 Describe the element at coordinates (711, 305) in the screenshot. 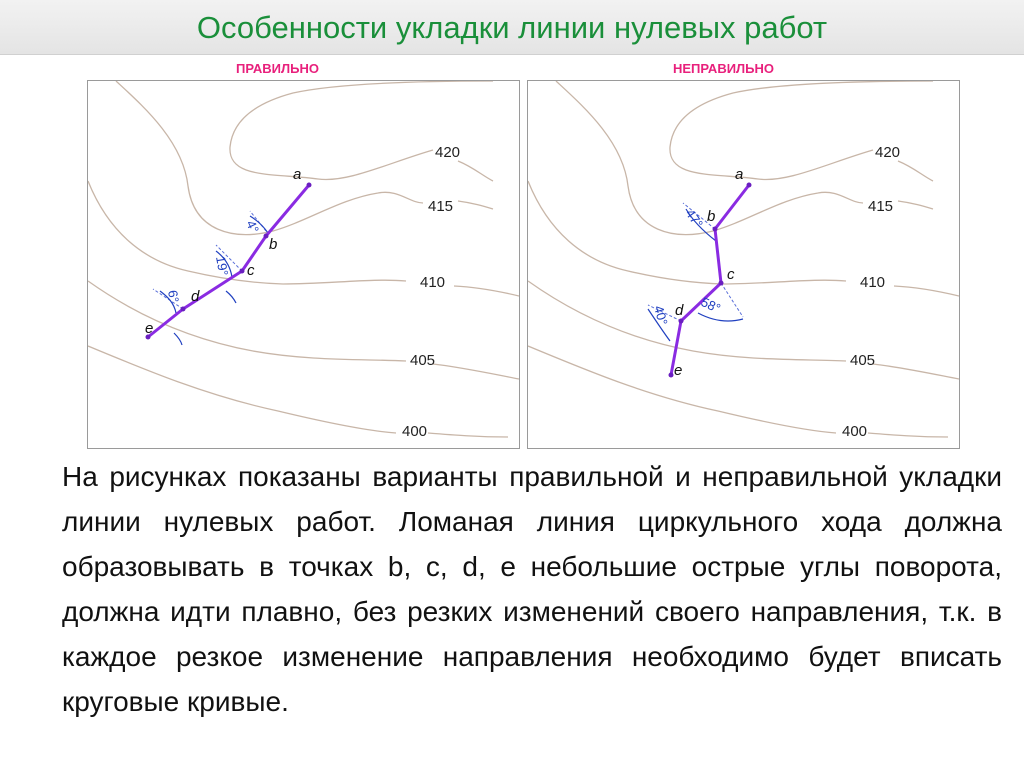

I see `angle-label: 58°` at that location.